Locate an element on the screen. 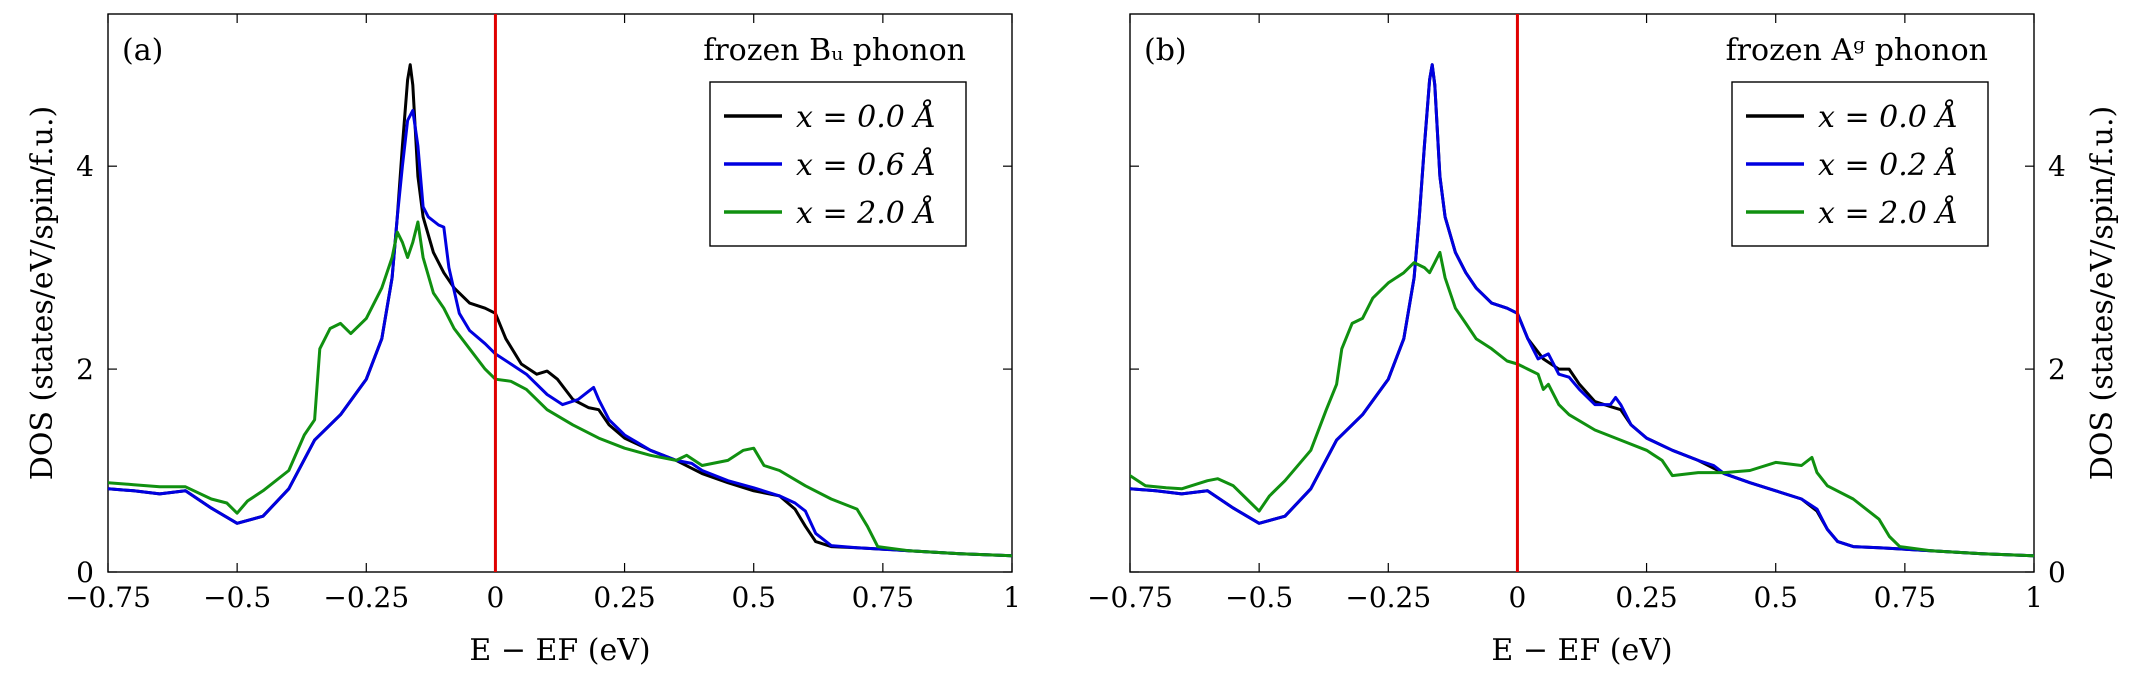 The image size is (2136, 687). legend-title: frozen Aᵍ phonon is located at coordinates (1857, 50).